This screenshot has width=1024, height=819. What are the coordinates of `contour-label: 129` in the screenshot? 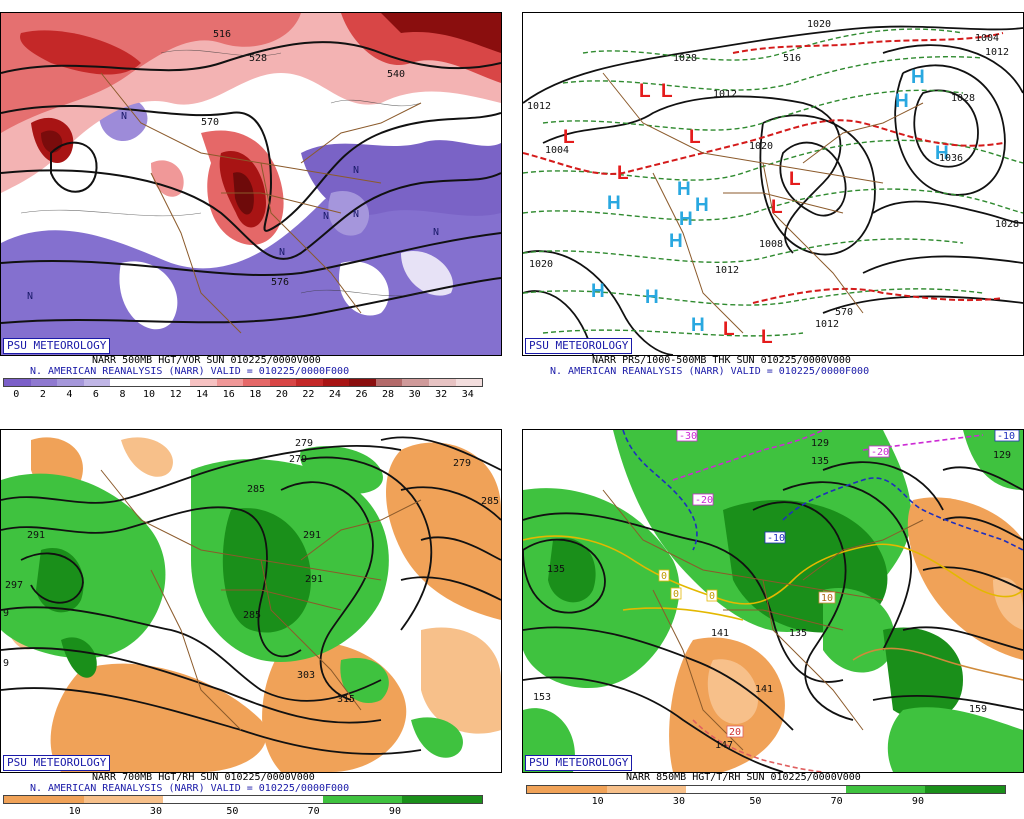 It's located at (1002, 455).